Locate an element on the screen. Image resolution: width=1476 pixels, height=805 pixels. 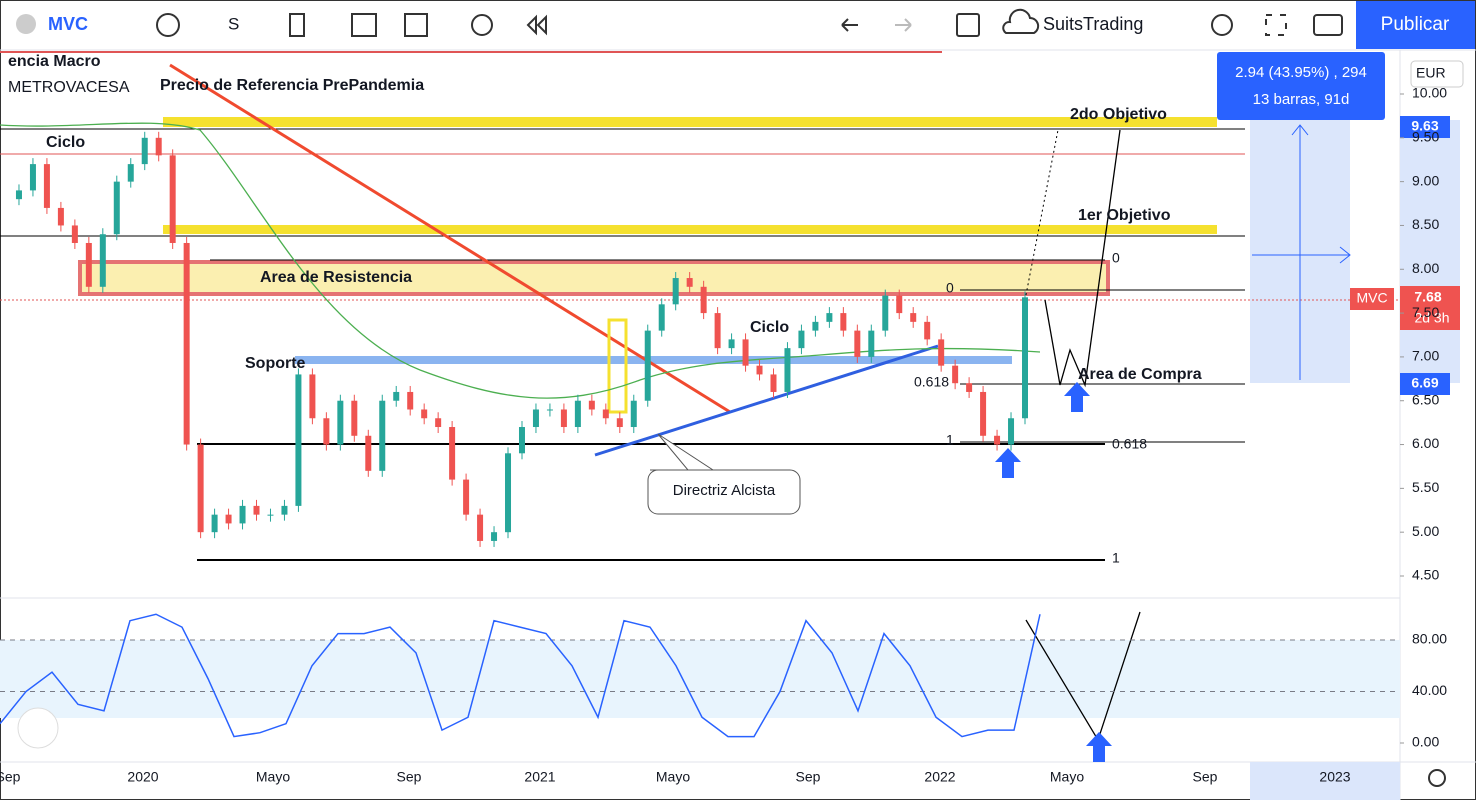
layout is located at coordinates (968, 25).